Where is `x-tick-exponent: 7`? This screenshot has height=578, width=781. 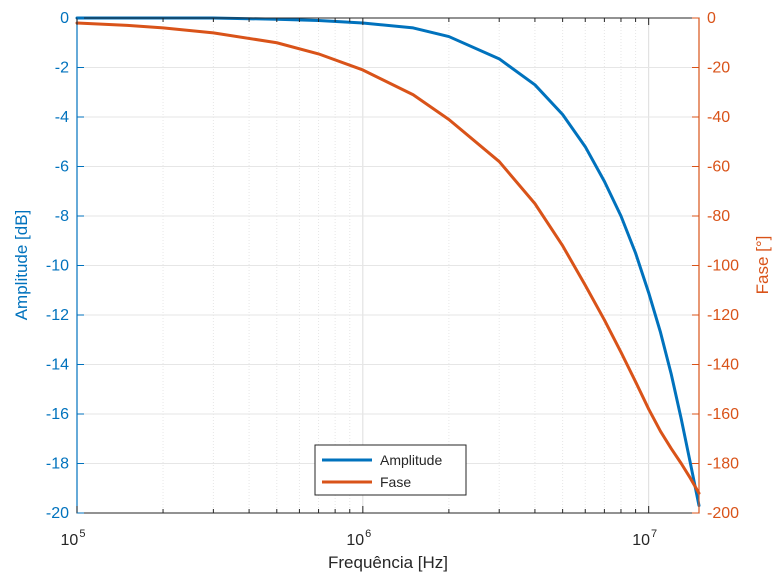
x-tick-exponent: 7 is located at coordinates (654, 534).